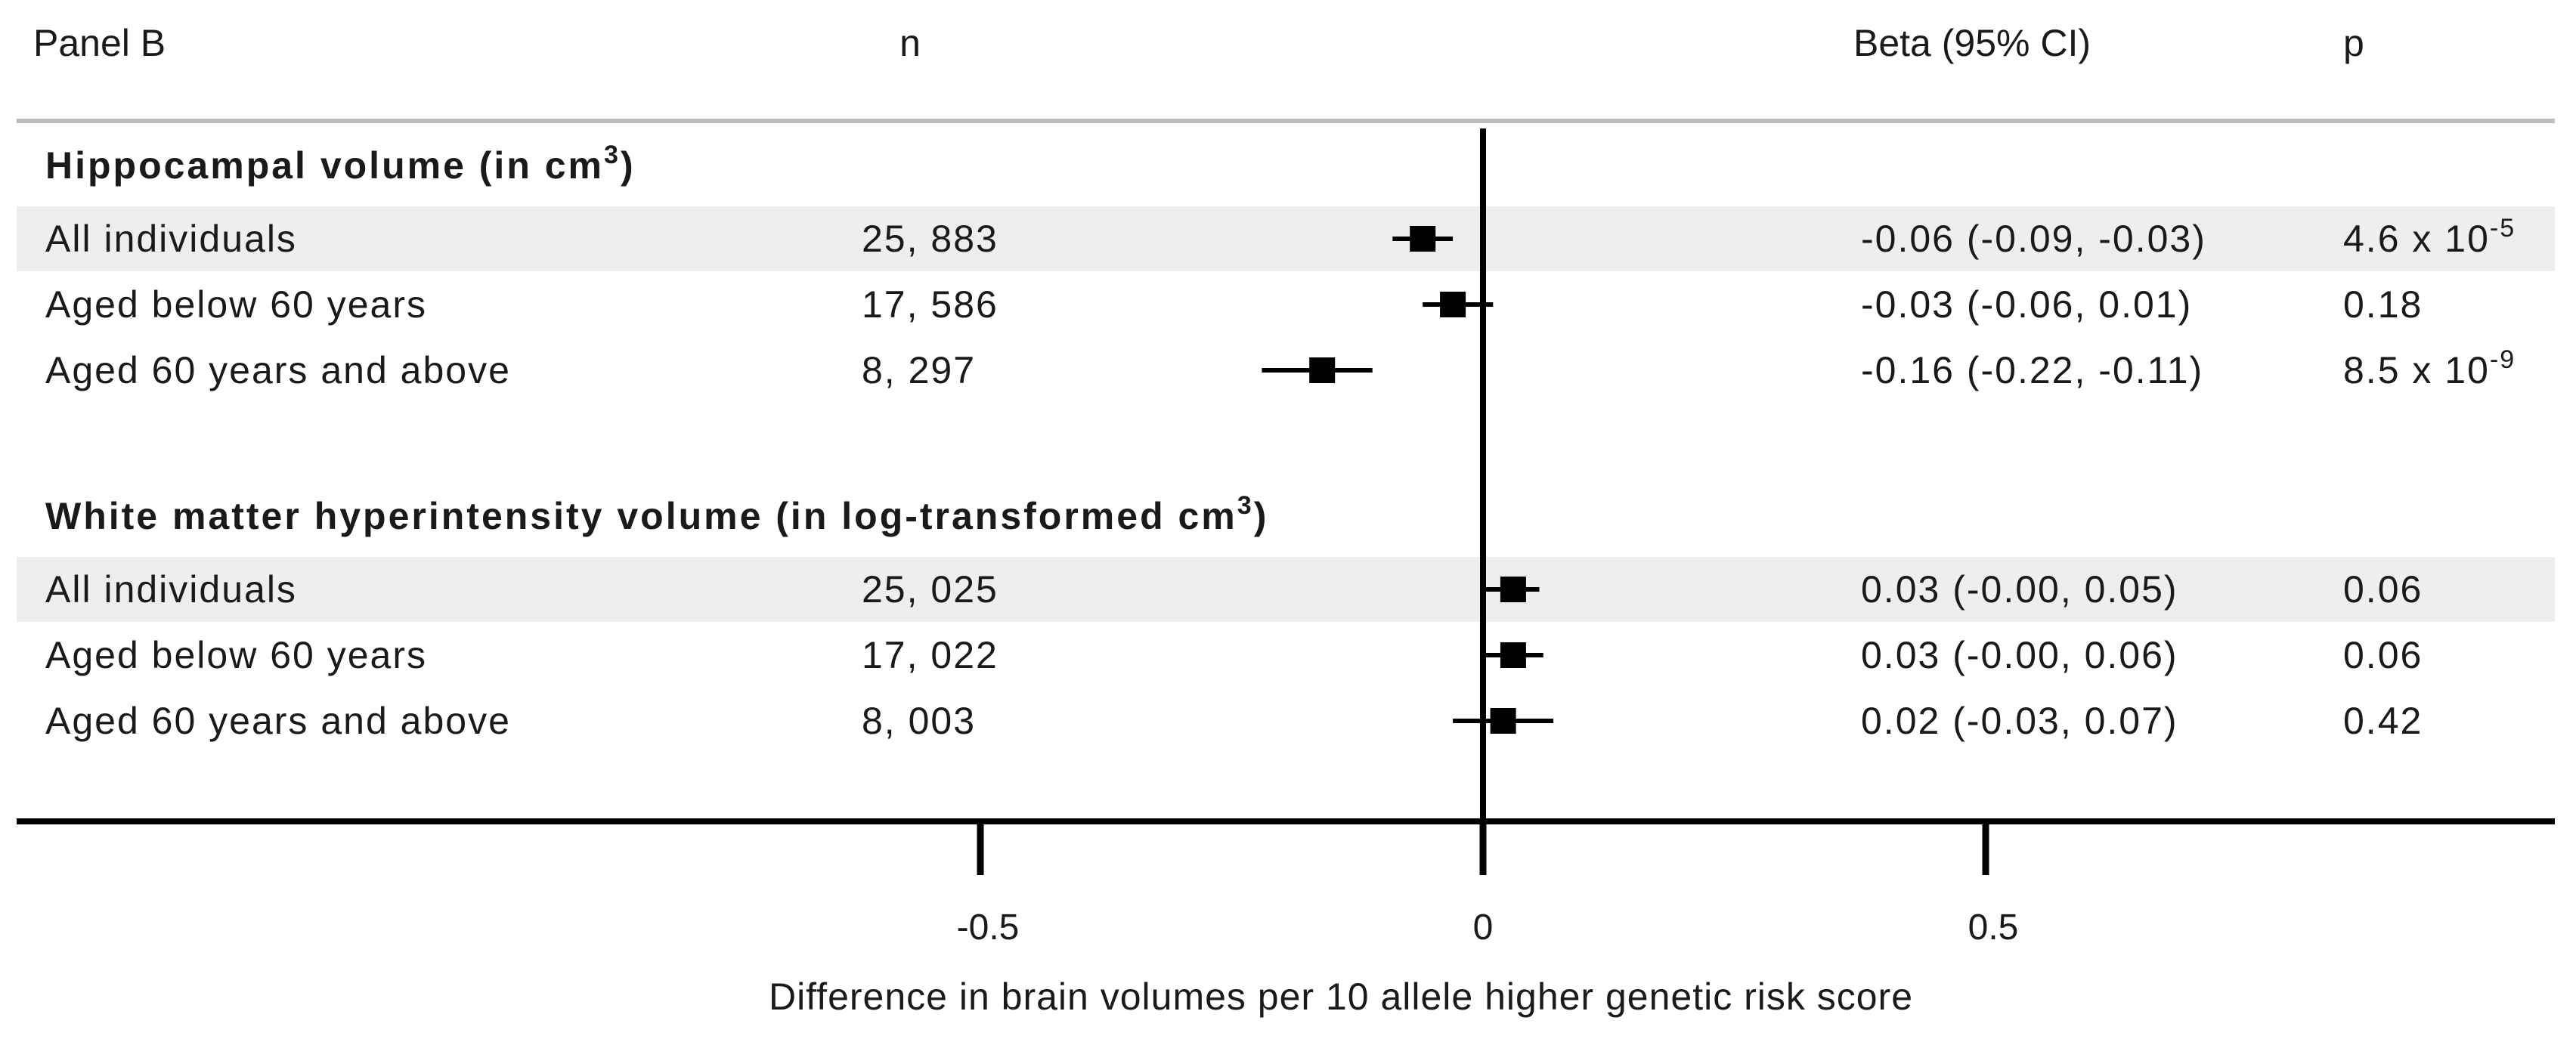 The height and width of the screenshot is (1039, 2576). Describe the element at coordinates (1483, 928) in the screenshot. I see `x-axis-tick-label: 0` at that location.